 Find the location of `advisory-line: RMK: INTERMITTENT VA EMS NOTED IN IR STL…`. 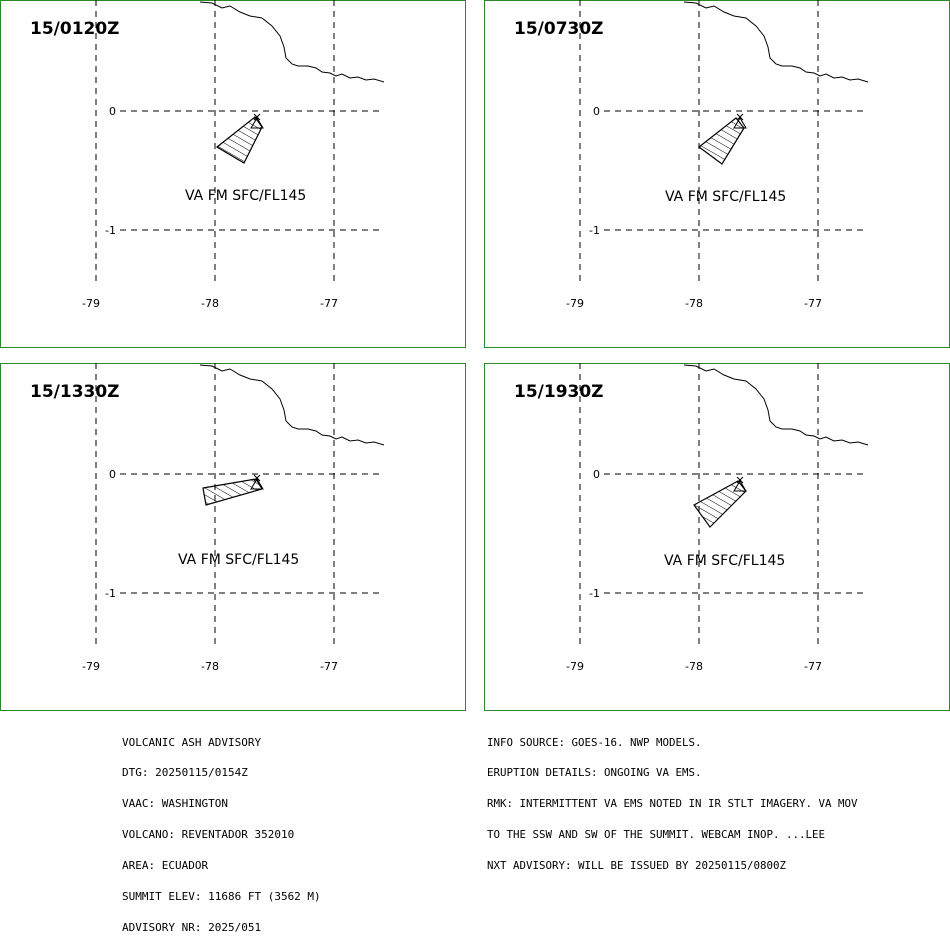

advisory-line: RMK: INTERMITTENT VA EMS NOTED IN IR STL… is located at coordinates (672, 804).